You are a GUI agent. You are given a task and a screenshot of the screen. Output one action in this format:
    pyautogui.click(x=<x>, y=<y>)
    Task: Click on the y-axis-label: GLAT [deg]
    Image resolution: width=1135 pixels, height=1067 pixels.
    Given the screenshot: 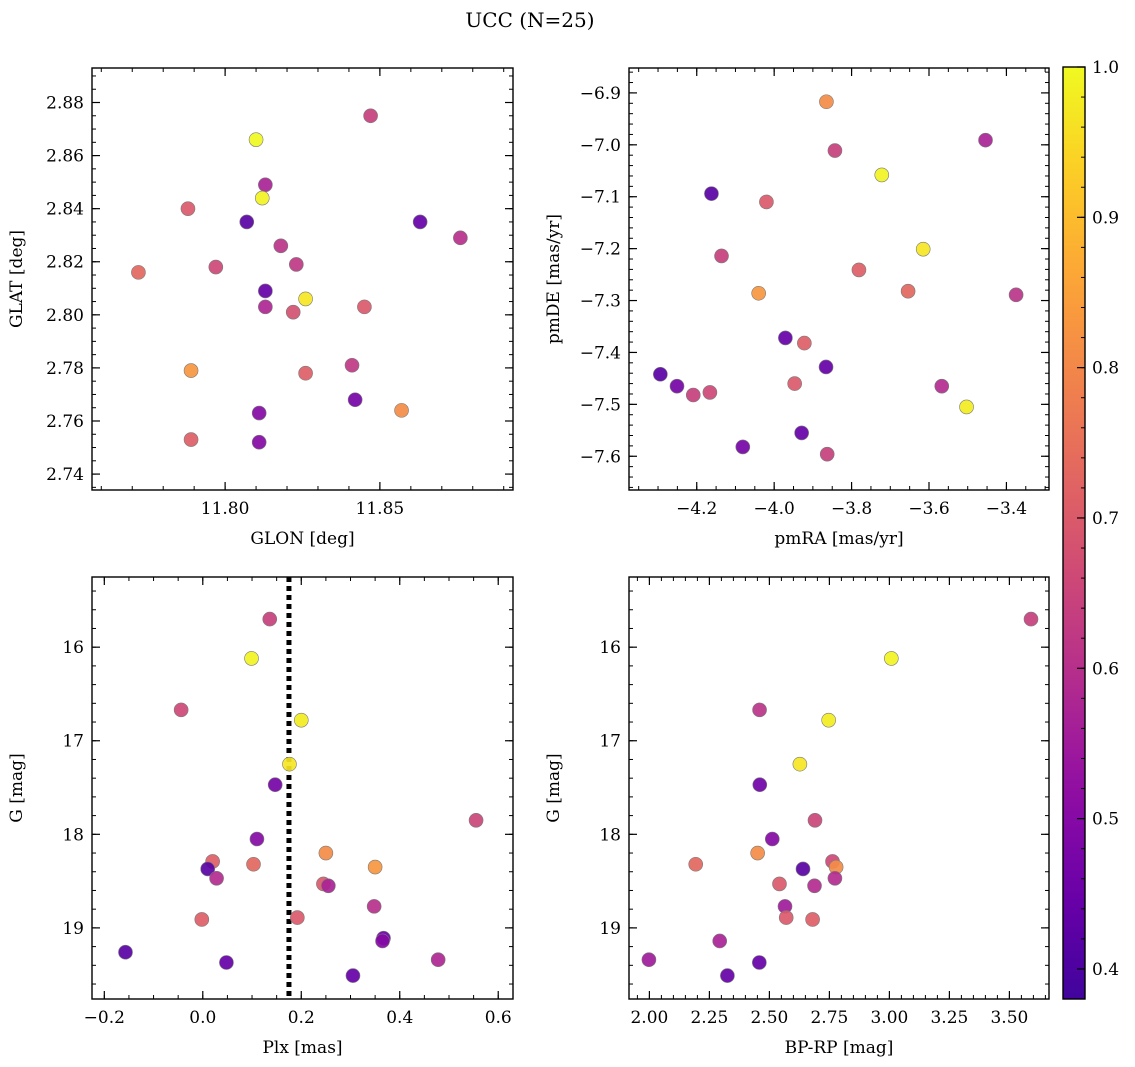 What is the action you would take?
    pyautogui.click(x=17, y=279)
    